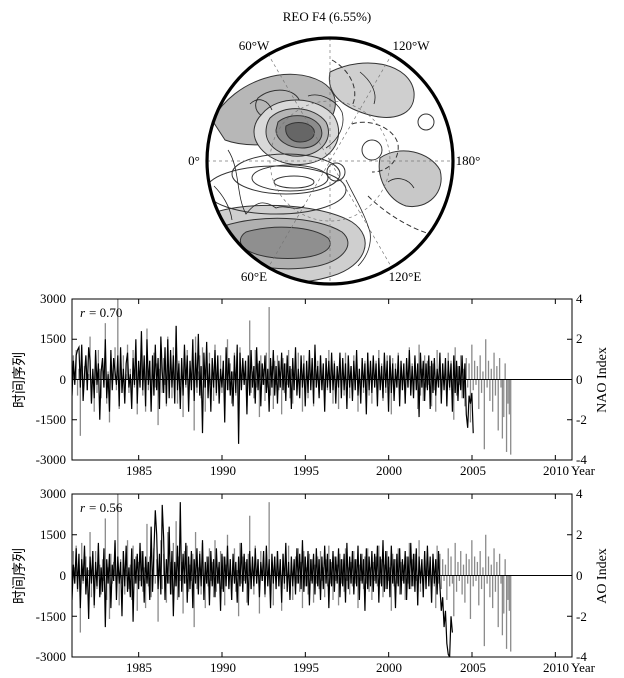 The height and width of the screenshot is (678, 624). Describe the element at coordinates (83, 507) in the screenshot. I see `ao-corr-symbol: r` at that location.